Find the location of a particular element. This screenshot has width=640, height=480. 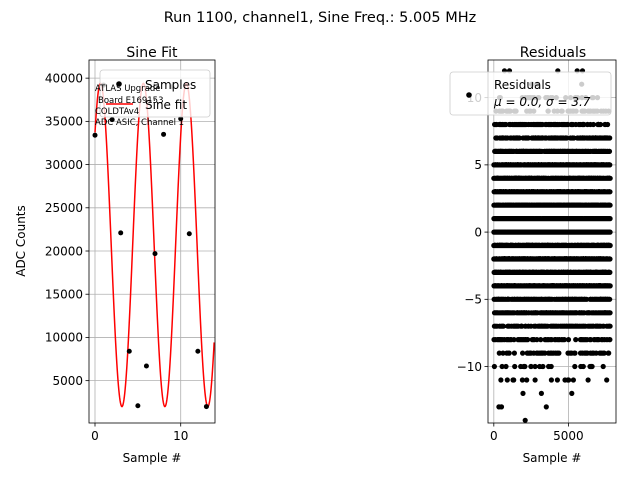

y-tick-label: −5 is located at coordinates (473, 300).